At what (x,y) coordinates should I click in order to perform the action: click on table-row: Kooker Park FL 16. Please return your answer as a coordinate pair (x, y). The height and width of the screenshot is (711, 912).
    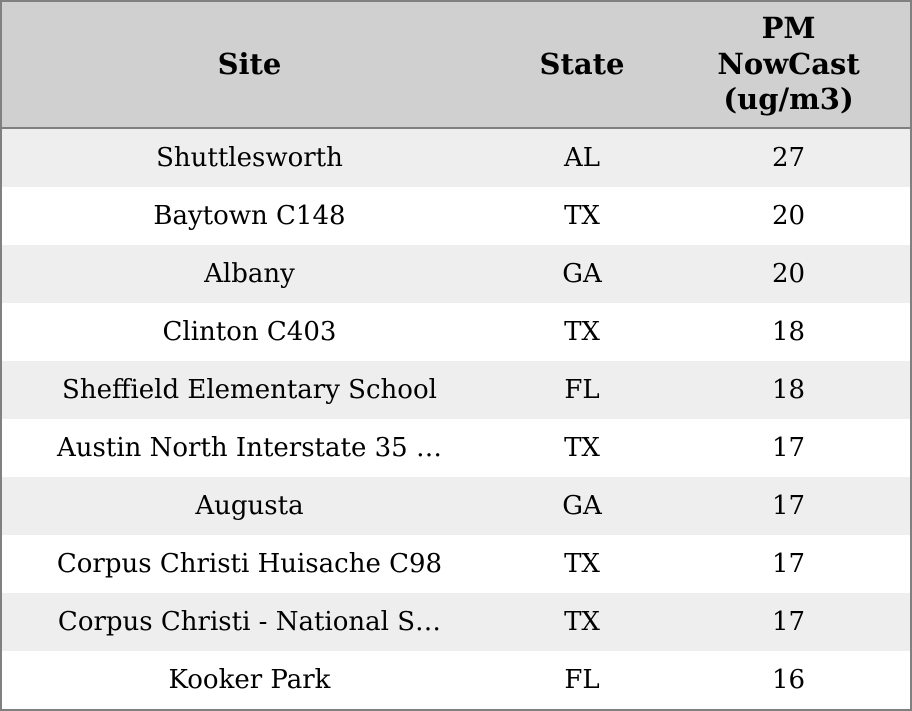
    Looking at the image, I should click on (456, 680).